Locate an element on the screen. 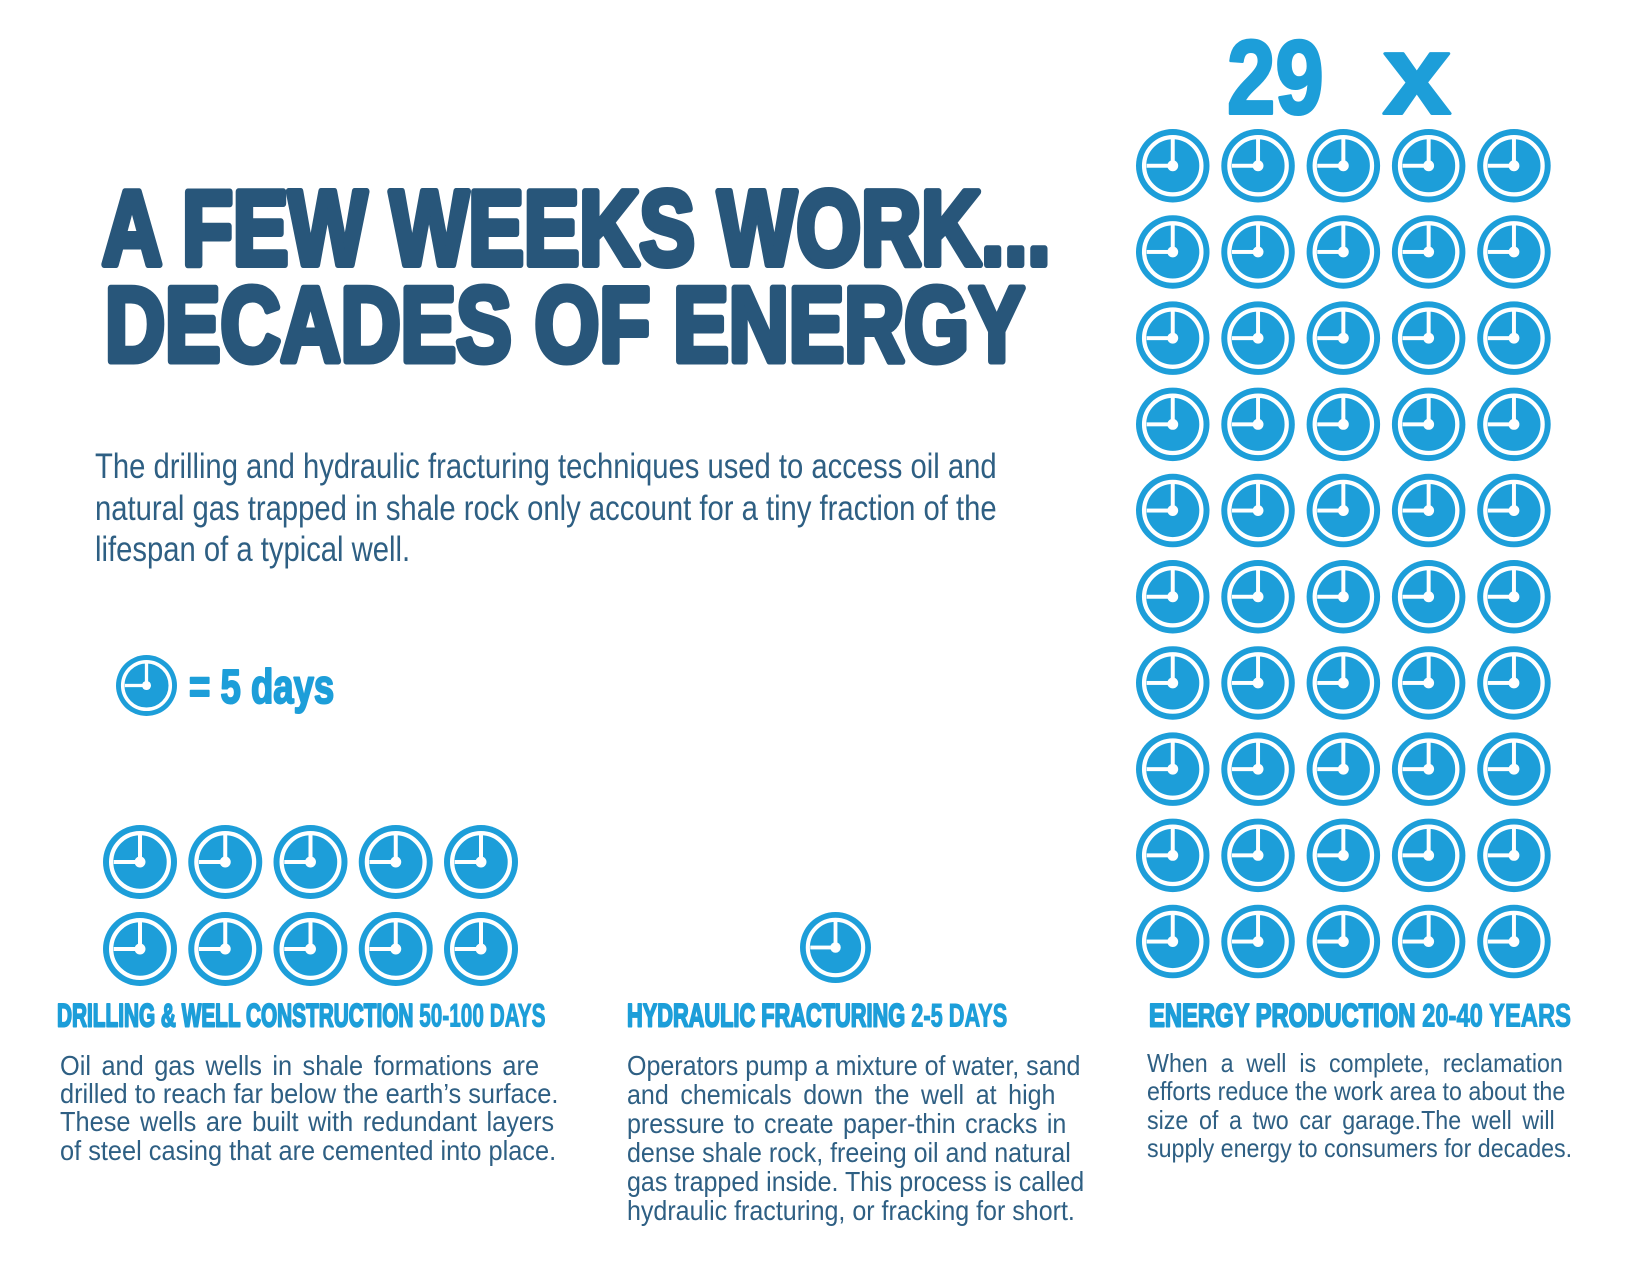 The width and height of the screenshot is (1650, 1275). svg-text:DRILLING & WELL CONSTRUCTION 5: DRILLING & WELL CONSTRUCTION 50-100 DAYS is located at coordinates (301, 1015).